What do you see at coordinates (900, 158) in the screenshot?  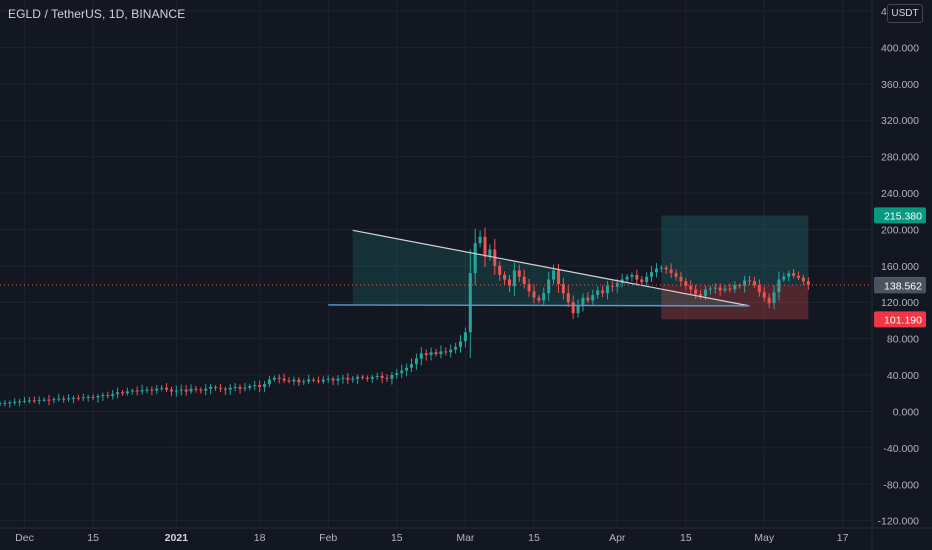 I see `y-tick-label: 280.000` at bounding box center [900, 158].